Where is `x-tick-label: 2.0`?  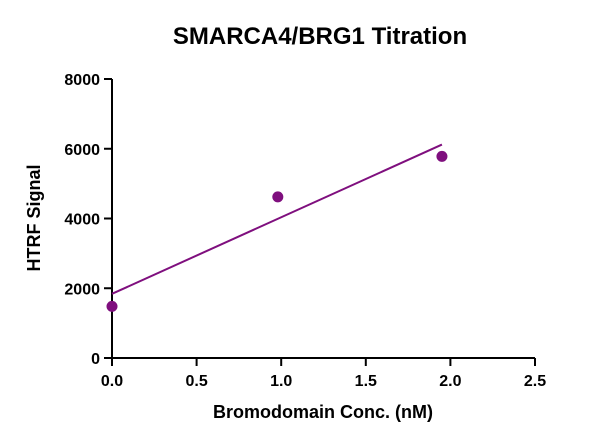
x-tick-label: 2.0 is located at coordinates (450, 381).